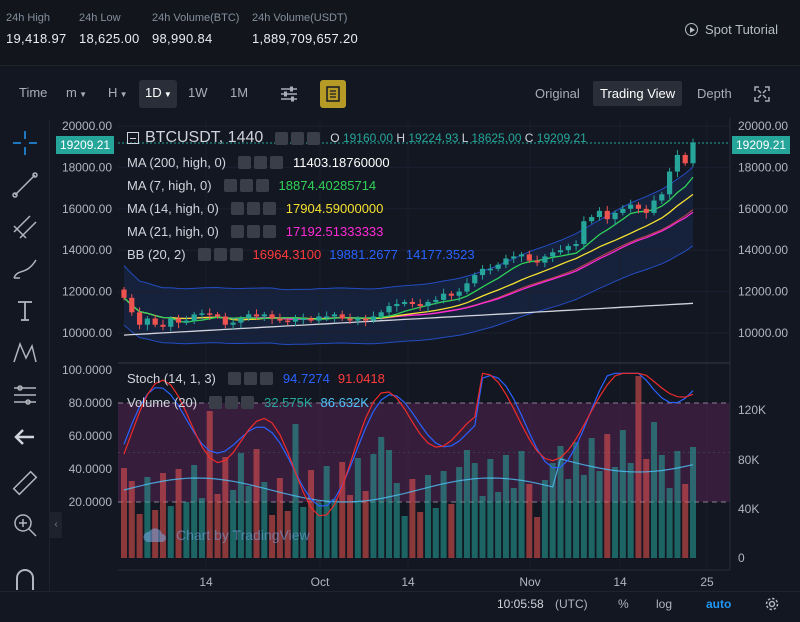 This screenshot has width=800, height=622. I want to click on volume-ma-value: 86.632K, so click(344, 402).